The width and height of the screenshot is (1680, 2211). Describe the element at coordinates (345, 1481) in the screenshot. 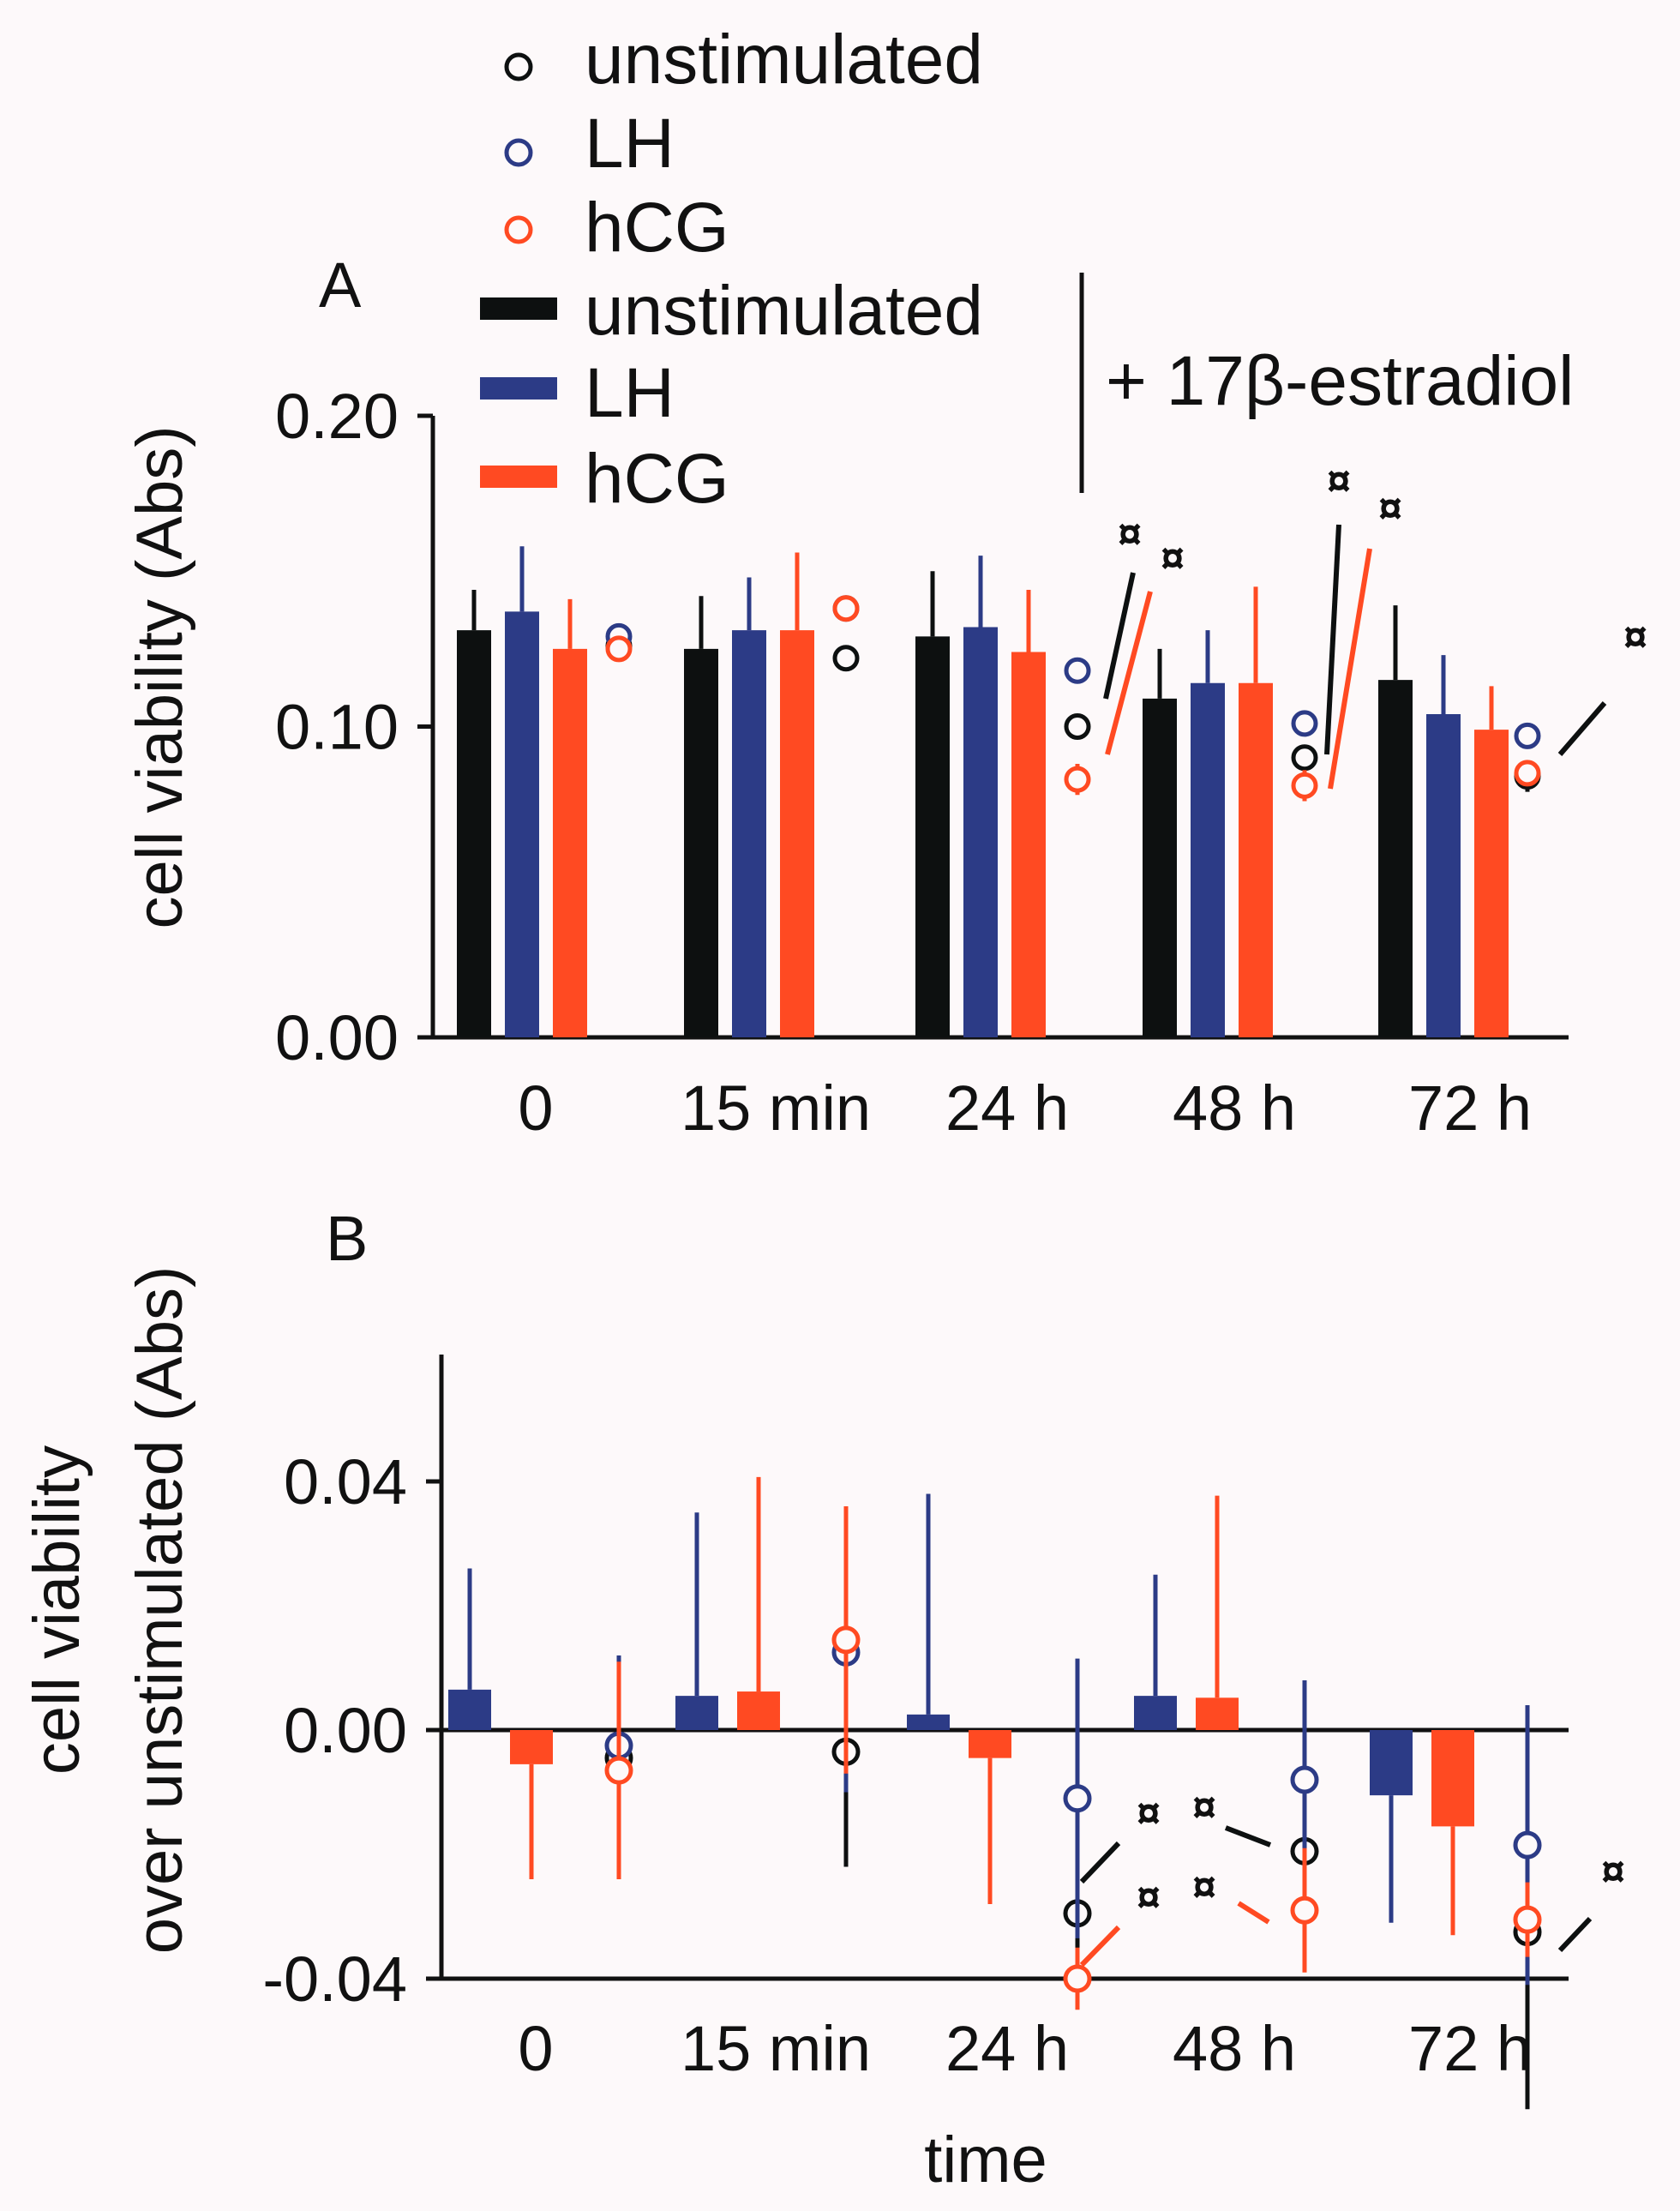

I see `chart-b-y-tick-label: 0.04` at that location.